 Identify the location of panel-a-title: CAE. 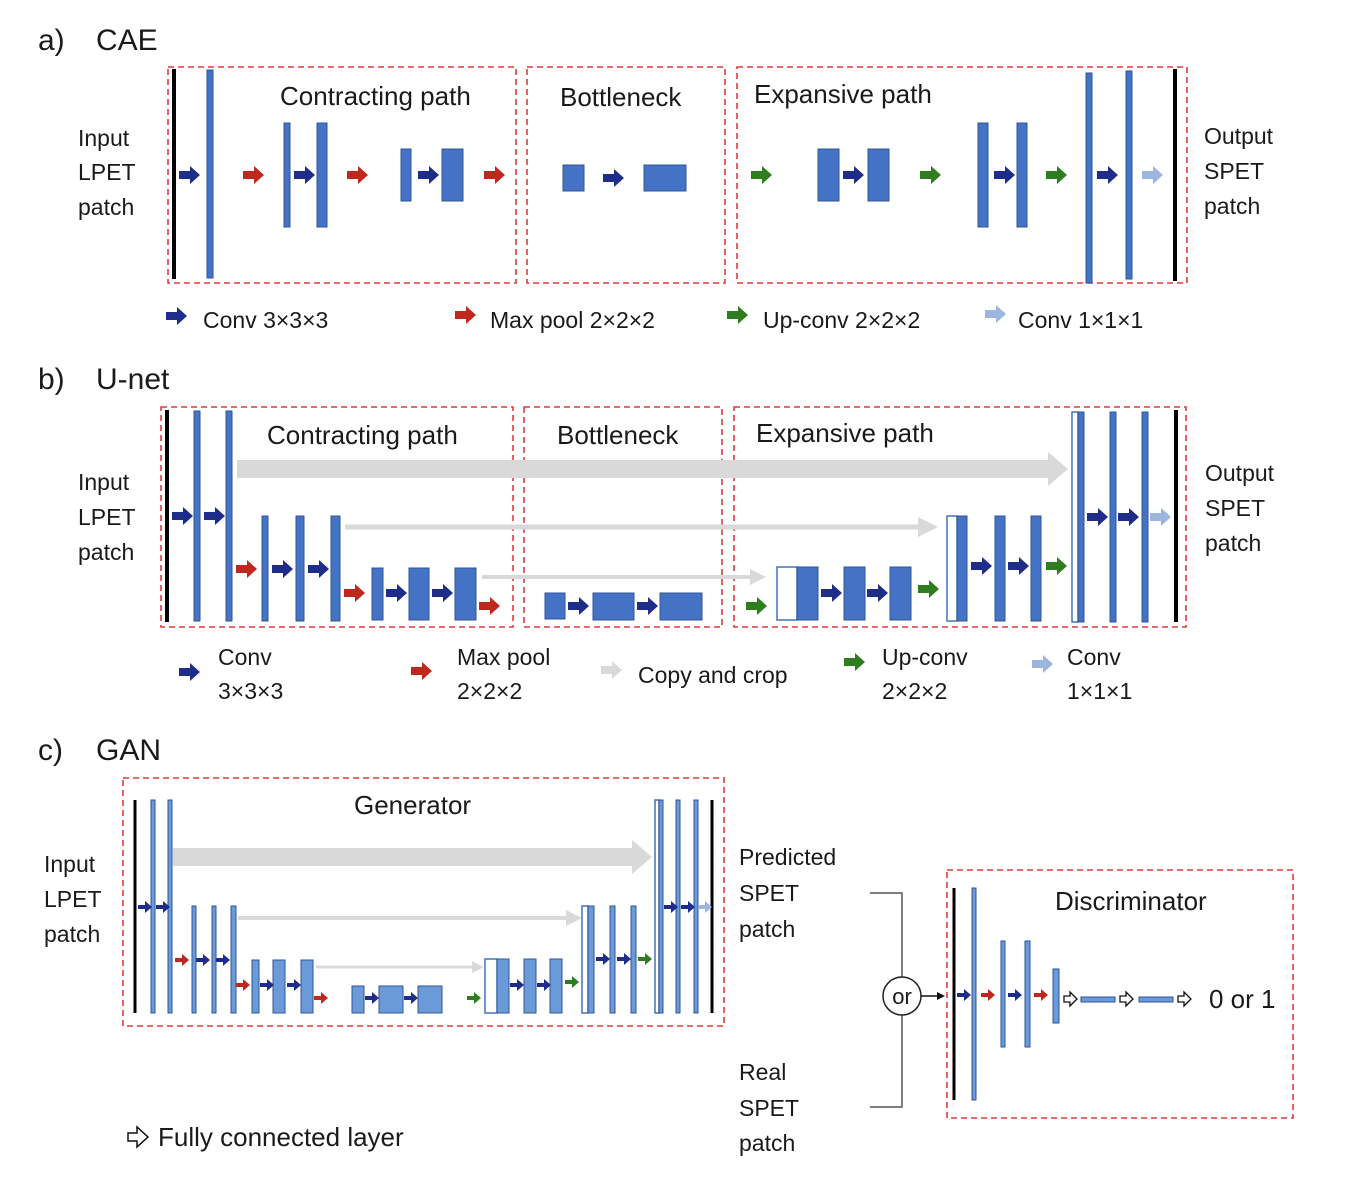
(127, 40).